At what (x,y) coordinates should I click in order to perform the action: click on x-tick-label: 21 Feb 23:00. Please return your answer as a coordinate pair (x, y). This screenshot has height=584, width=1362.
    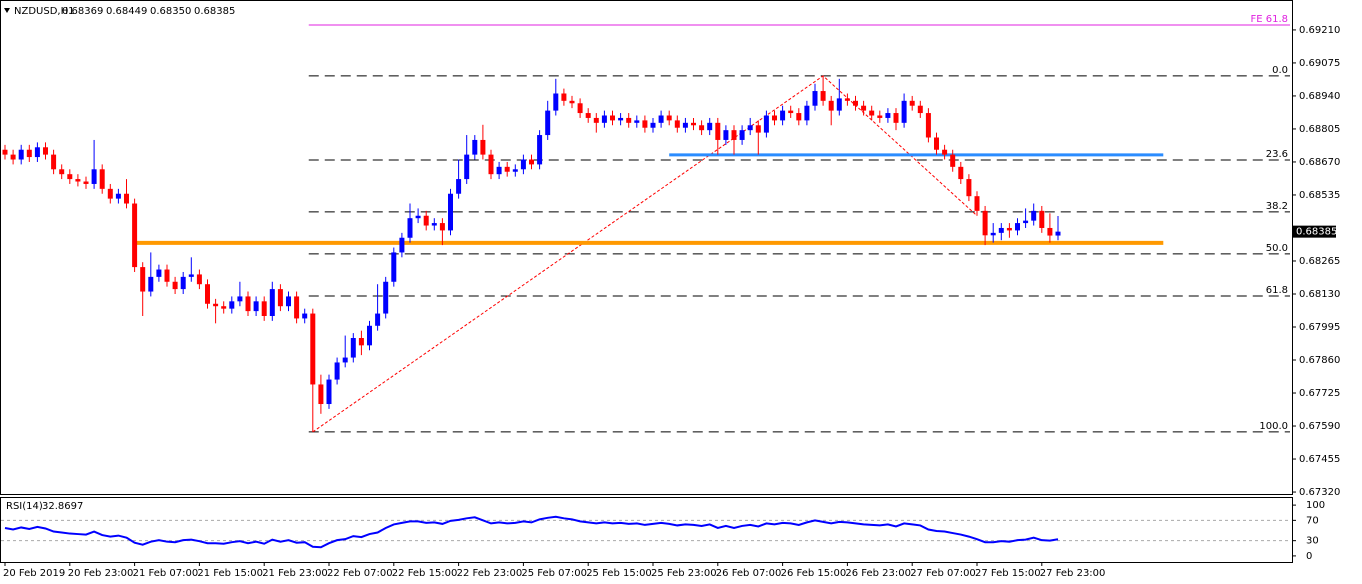
    Looking at the image, I should click on (295, 573).